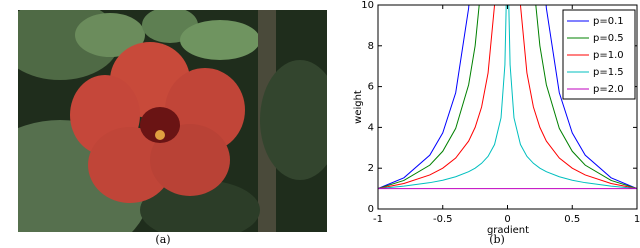  Describe the element at coordinates (497, 239) in the screenshot. I see `caption: (b)` at that location.